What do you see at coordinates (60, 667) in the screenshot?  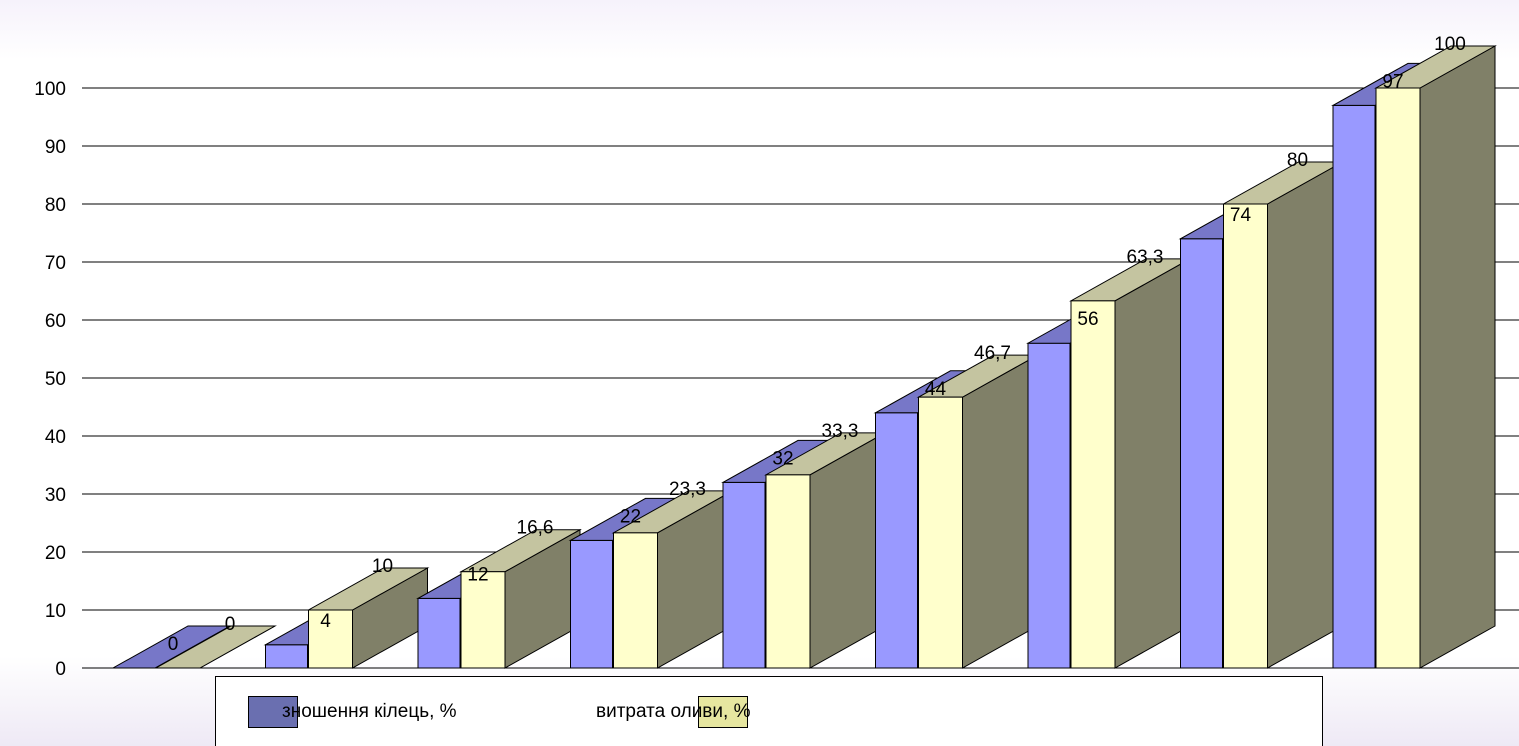 I see `y-tick-label: 0` at bounding box center [60, 667].